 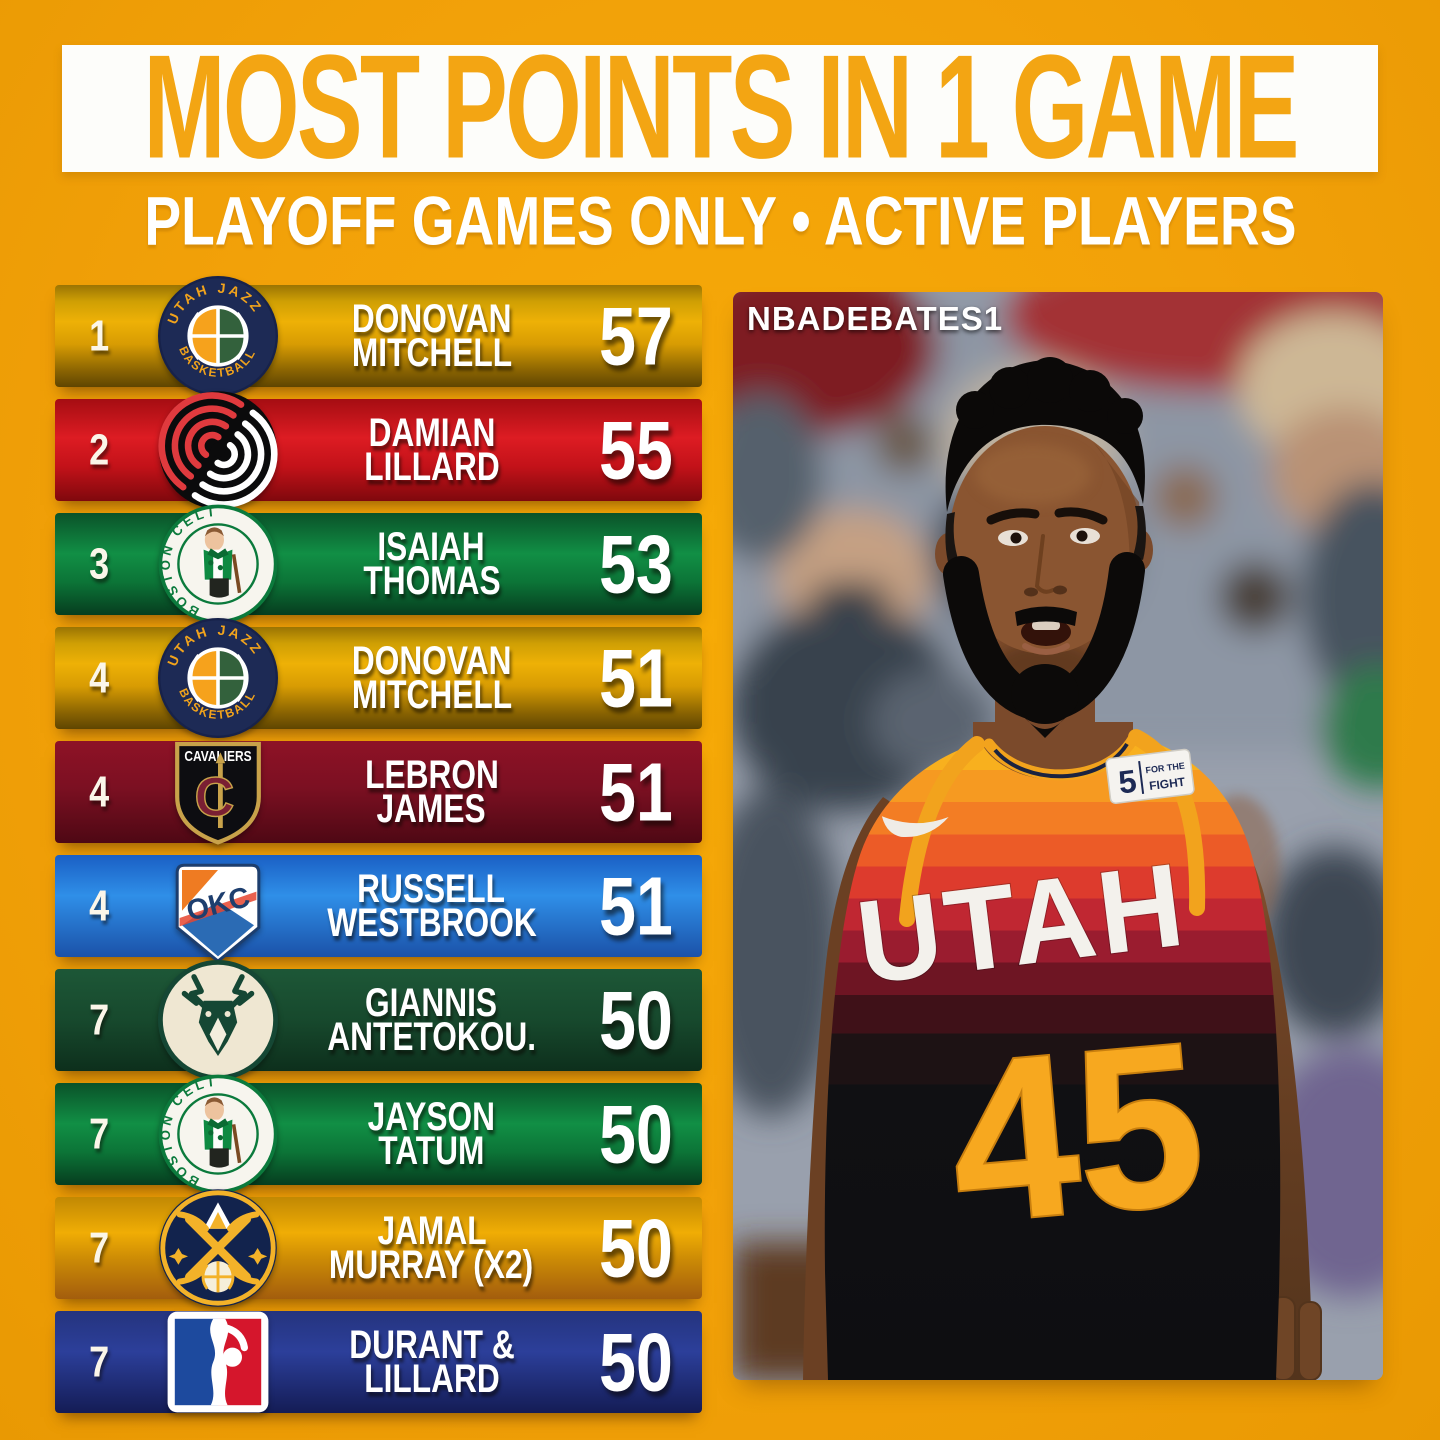 I want to click on leaderboard-row-8: 7 JAYSON TATUM 50, so click(x=378, y=1134).